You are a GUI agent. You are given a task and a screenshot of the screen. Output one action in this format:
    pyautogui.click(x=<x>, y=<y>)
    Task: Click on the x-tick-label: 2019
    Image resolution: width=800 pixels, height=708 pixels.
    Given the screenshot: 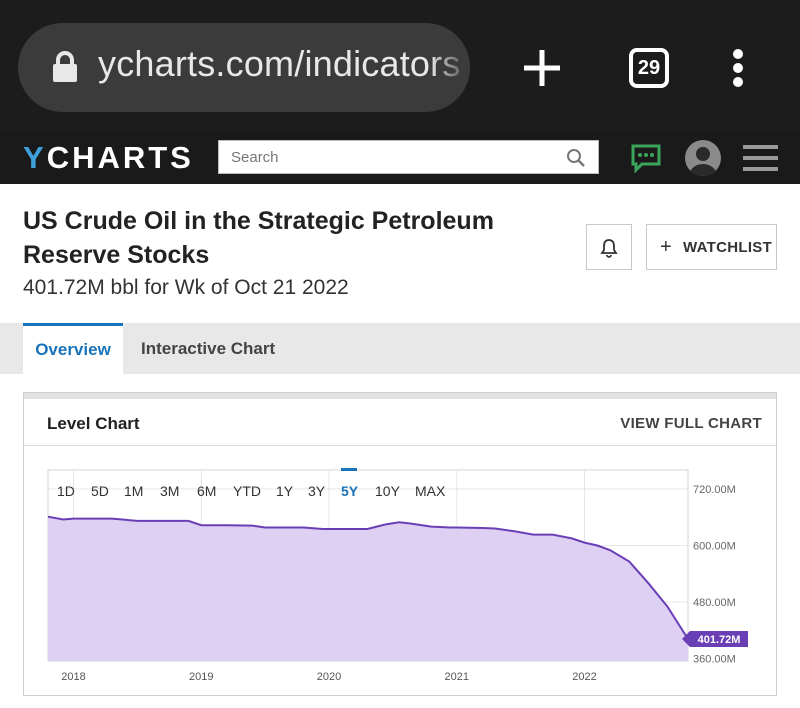 What is the action you would take?
    pyautogui.click(x=201, y=677)
    